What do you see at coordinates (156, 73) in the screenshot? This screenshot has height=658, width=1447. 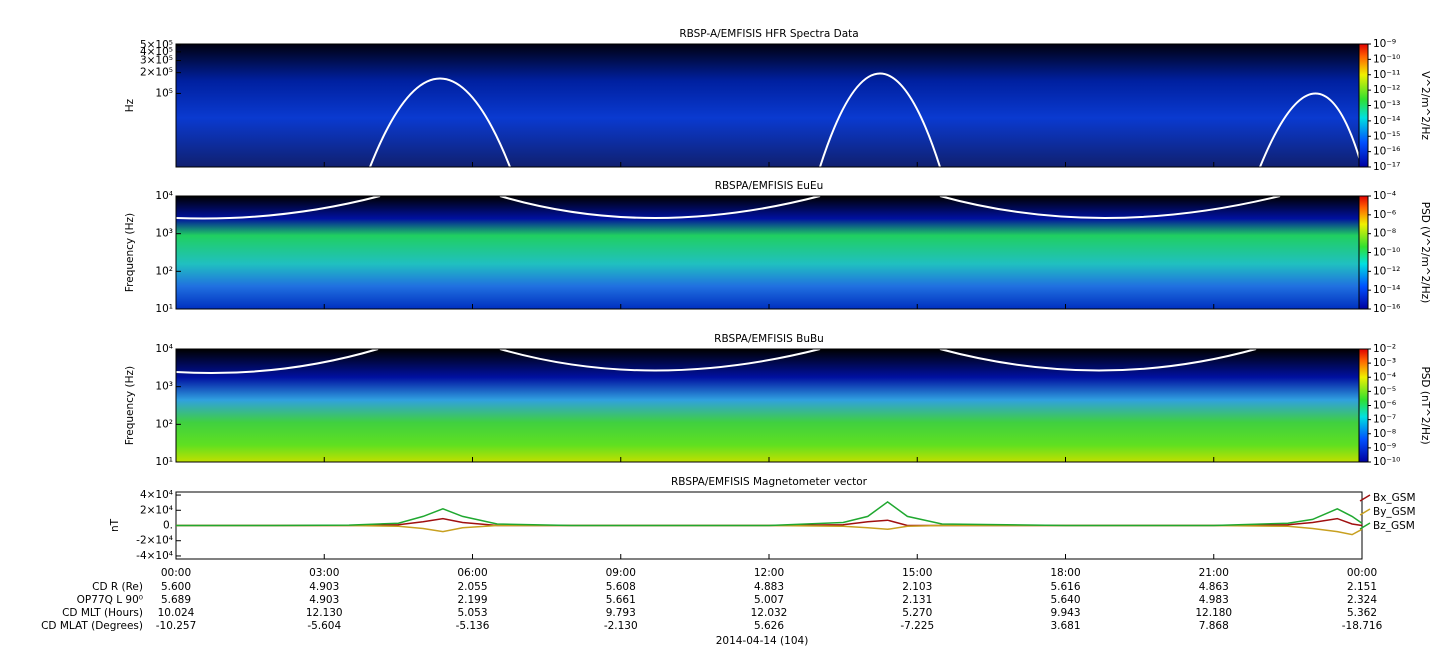 I see `y-tick-label: 2×10⁵` at bounding box center [156, 73].